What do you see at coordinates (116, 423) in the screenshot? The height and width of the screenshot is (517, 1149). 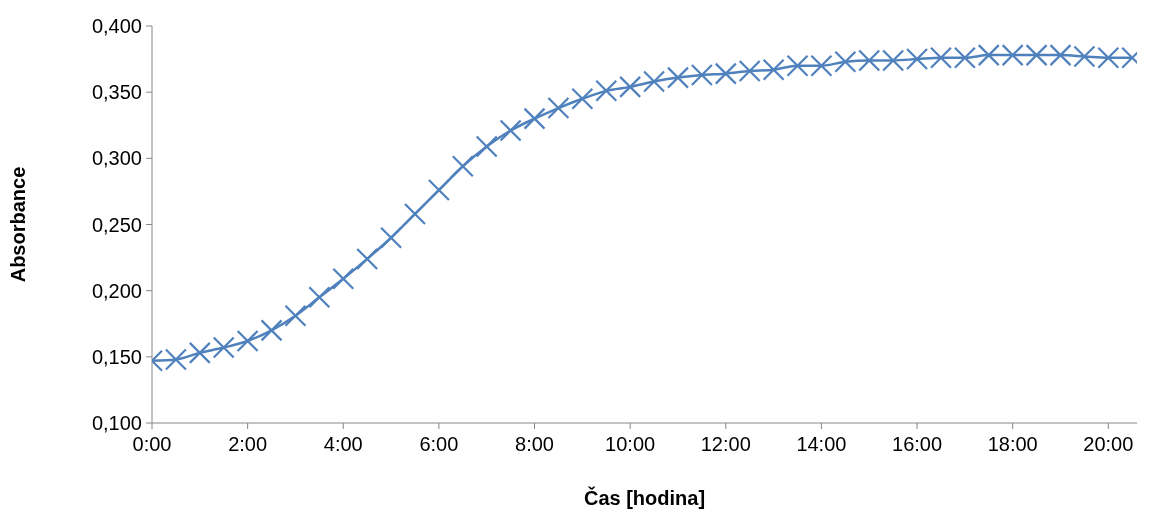 I see `y-tick-label: 0,100` at bounding box center [116, 423].